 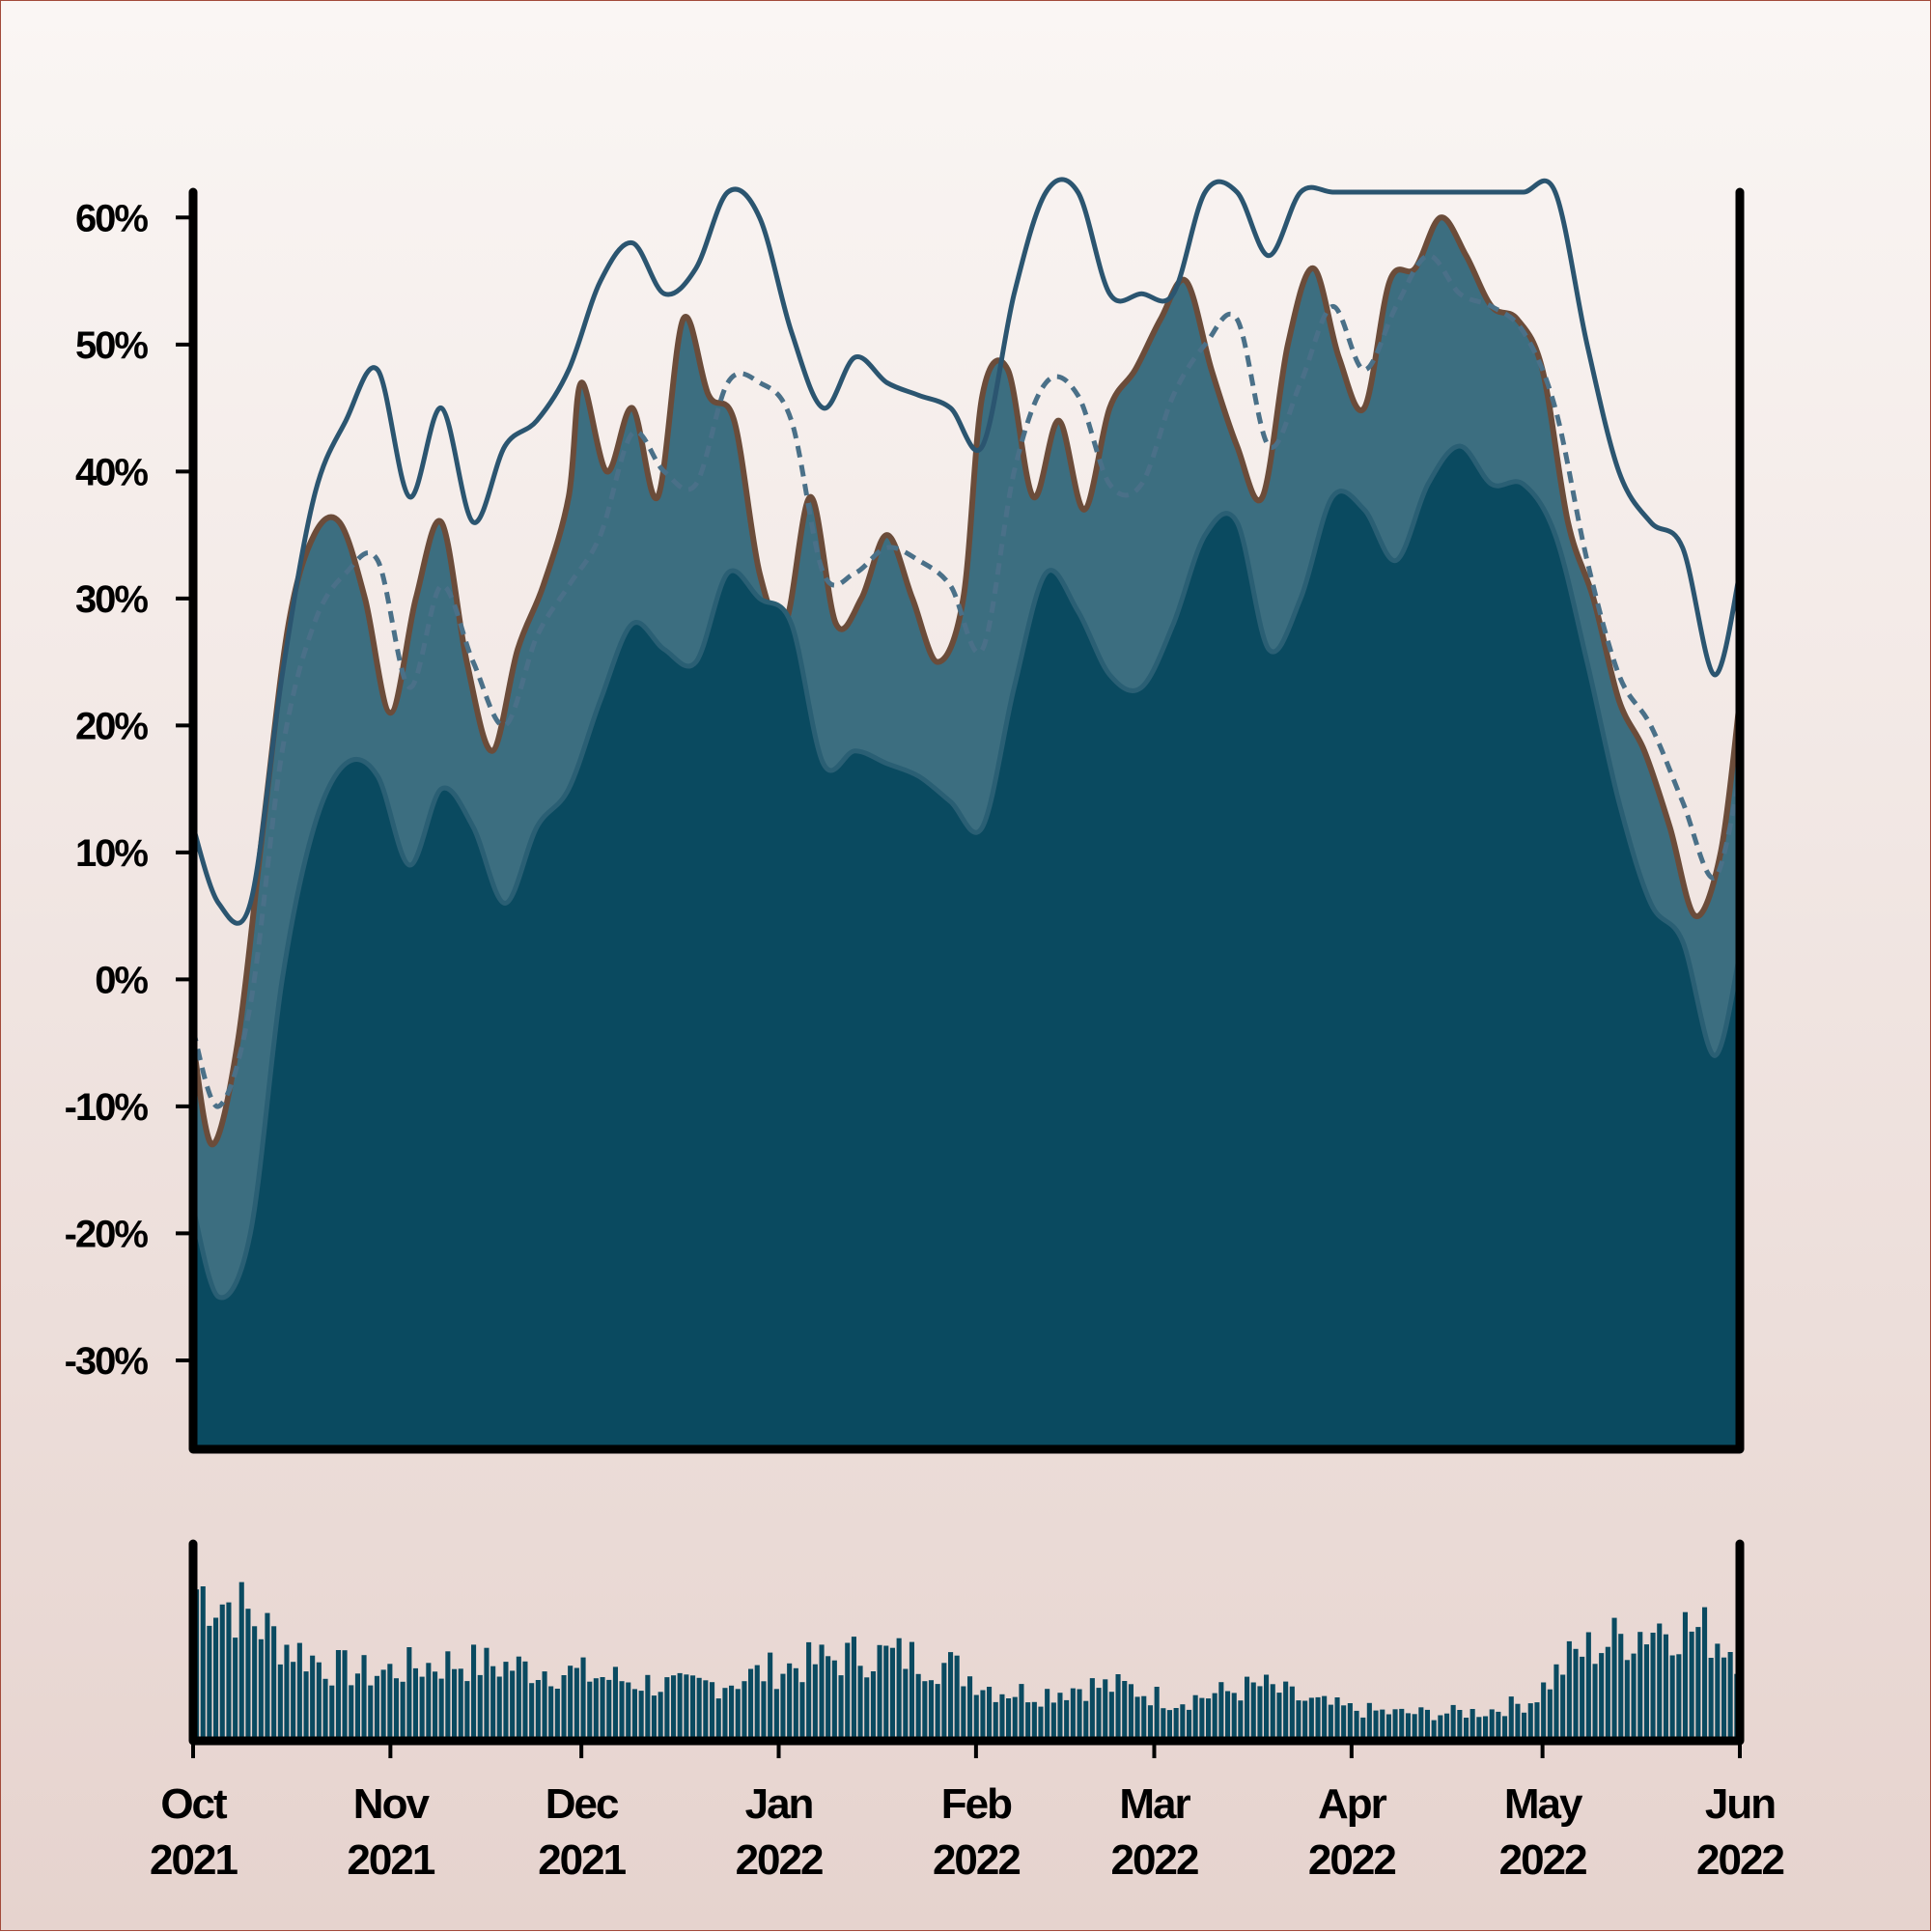 I want to click on ytick-label: 30%, so click(x=111, y=600).